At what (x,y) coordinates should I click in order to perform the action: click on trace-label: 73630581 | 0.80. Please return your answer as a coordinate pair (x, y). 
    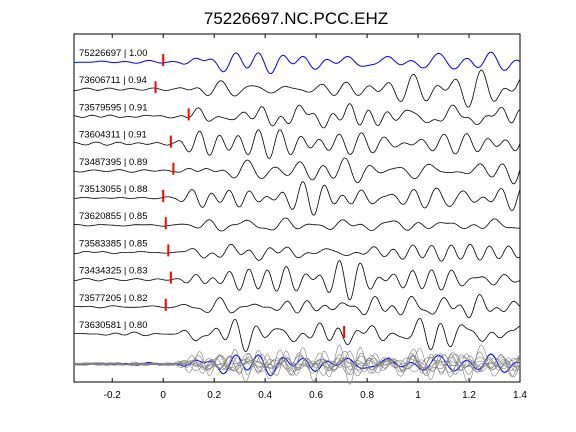
    Looking at the image, I should click on (113, 325).